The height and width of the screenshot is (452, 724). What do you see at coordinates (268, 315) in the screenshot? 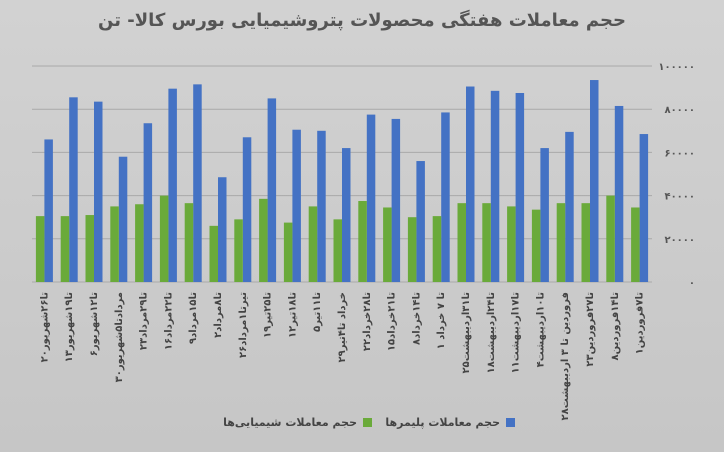
I see `x-tick-label: ۱۹تا۲۵تیر` at bounding box center [268, 315].